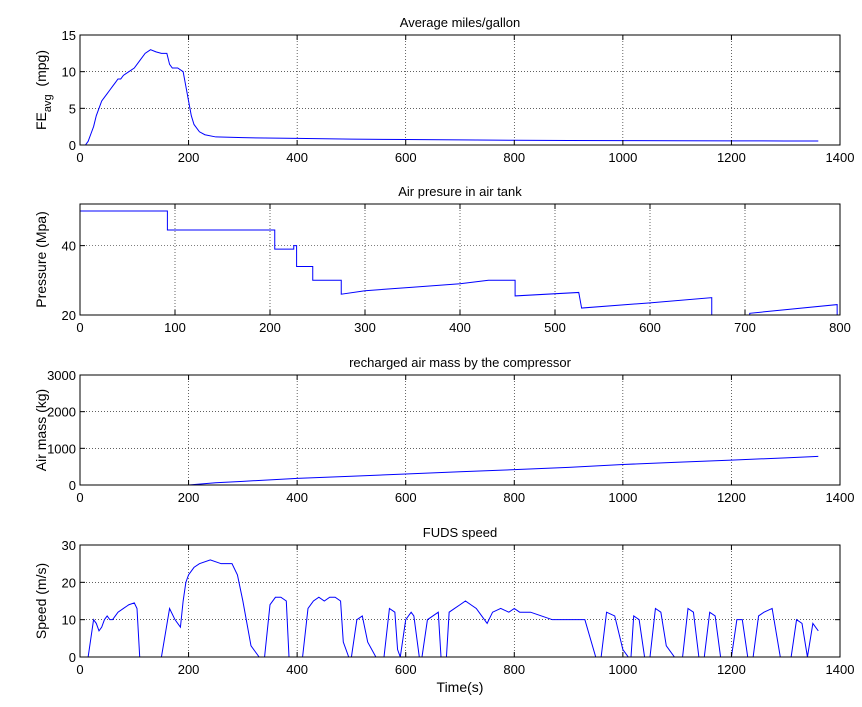  What do you see at coordinates (41, 430) in the screenshot?
I see `y-axis-label: Air mass (kg)` at bounding box center [41, 430].